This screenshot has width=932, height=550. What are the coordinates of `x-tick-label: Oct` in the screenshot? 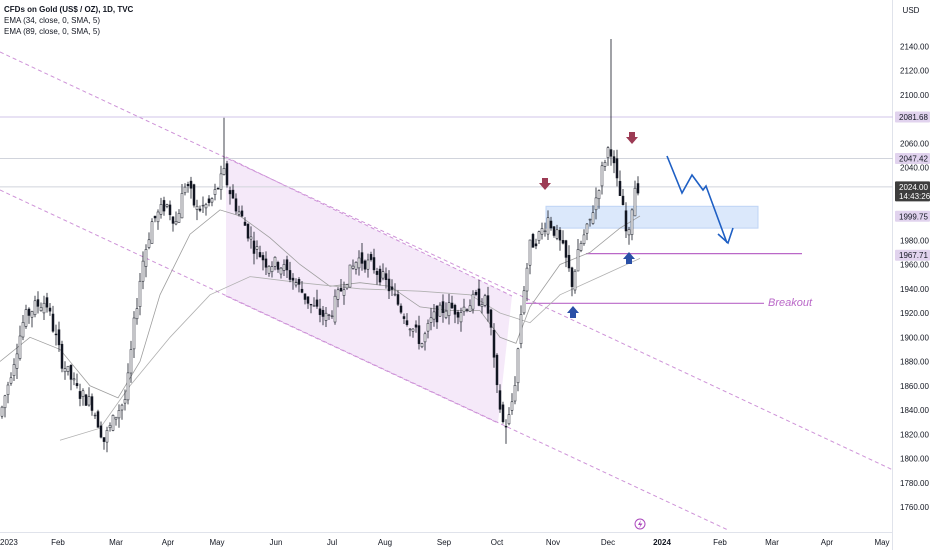 It's located at (497, 542).